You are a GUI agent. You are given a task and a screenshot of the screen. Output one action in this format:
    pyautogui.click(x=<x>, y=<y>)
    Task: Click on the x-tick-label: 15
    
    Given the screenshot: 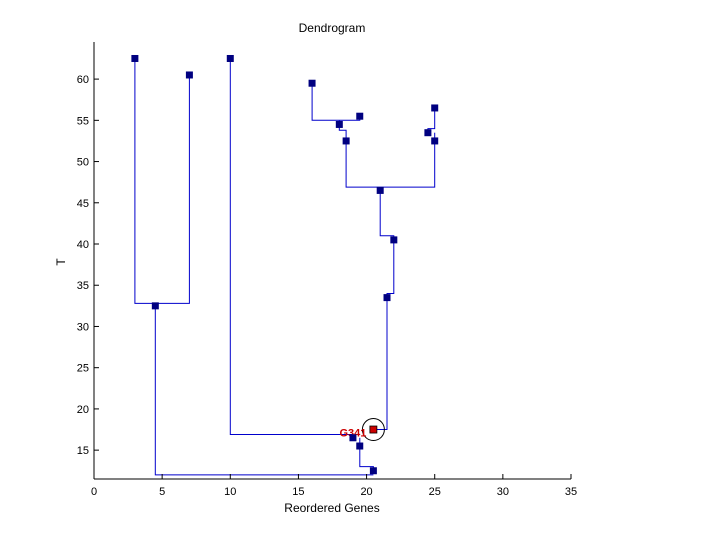 What is the action you would take?
    pyautogui.click(x=298, y=492)
    